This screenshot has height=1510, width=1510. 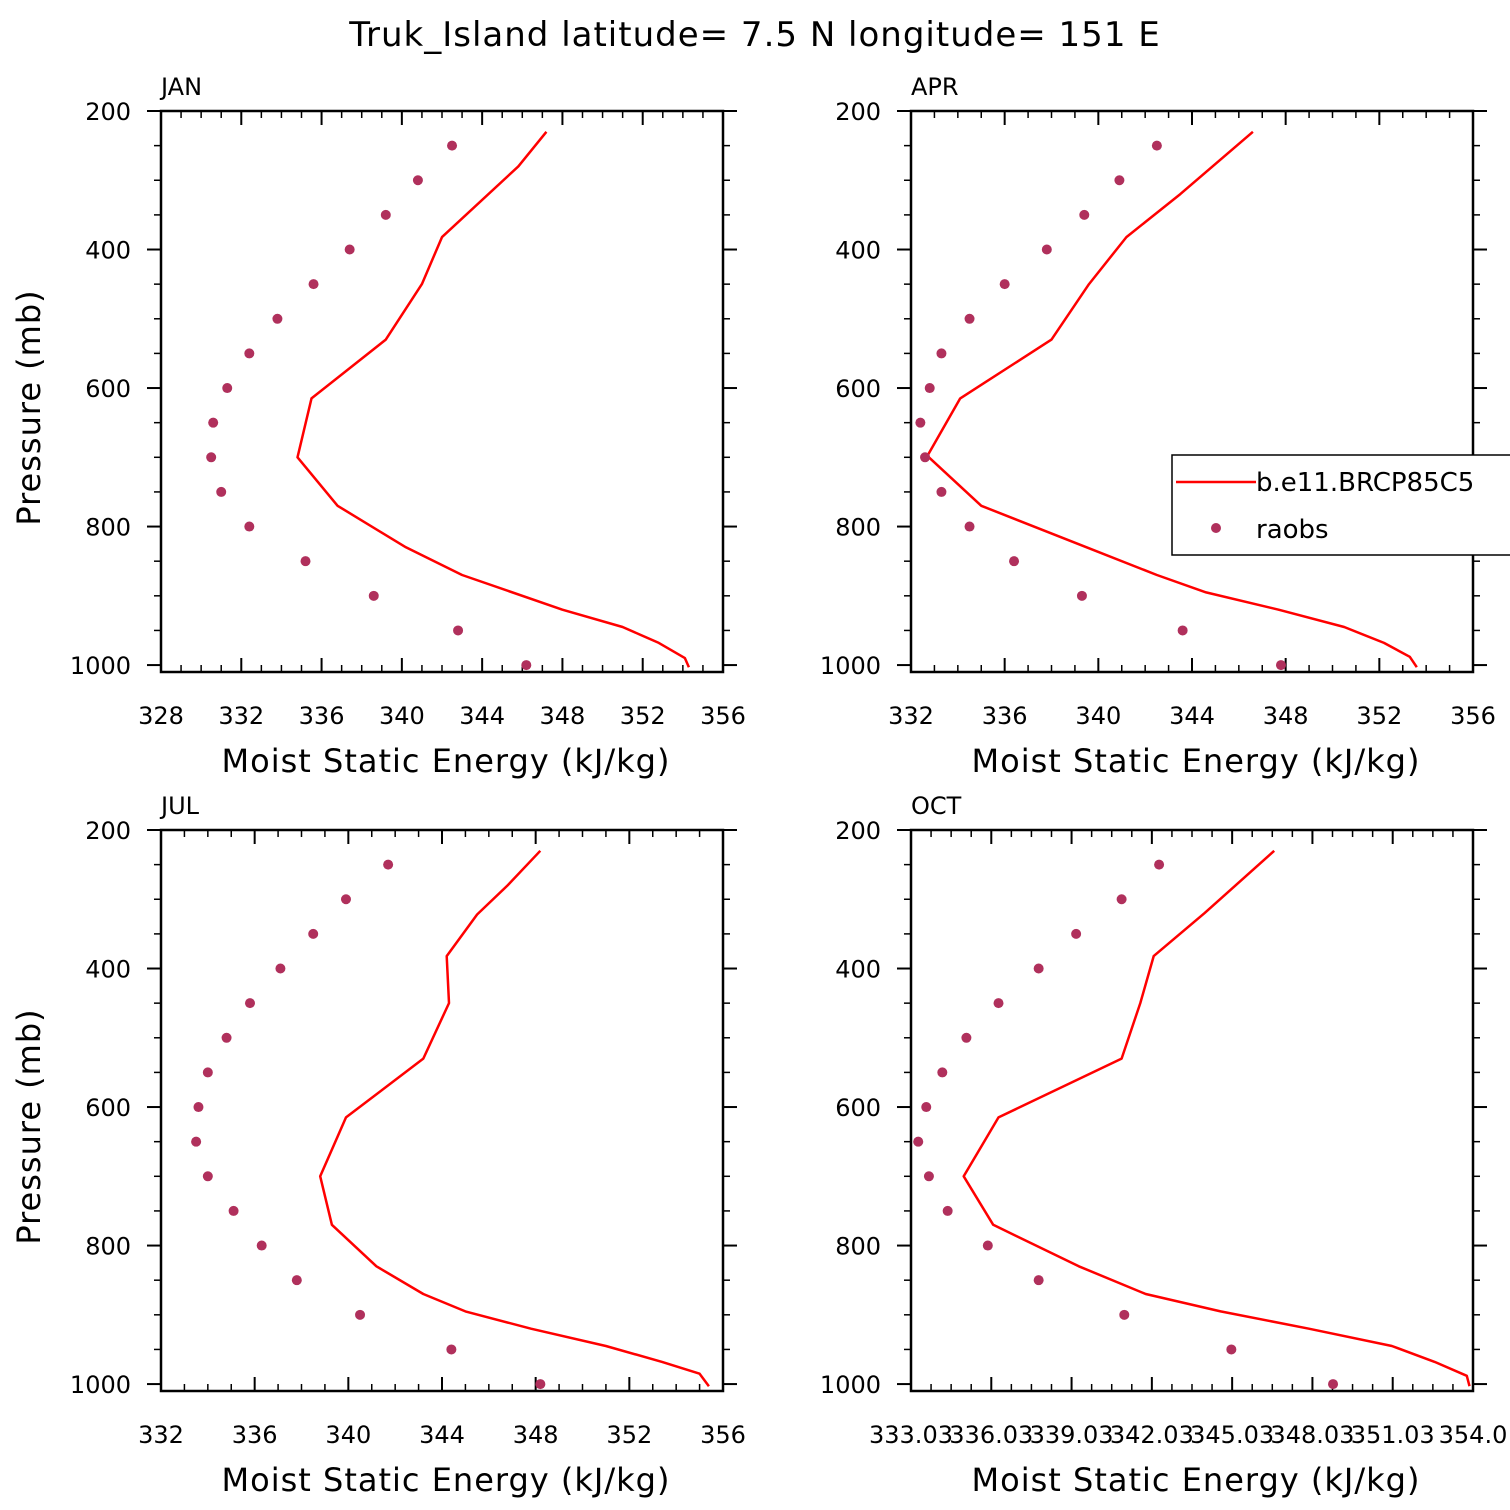 I want to click on x-tick-label: 333.03, so click(x=911, y=1435).